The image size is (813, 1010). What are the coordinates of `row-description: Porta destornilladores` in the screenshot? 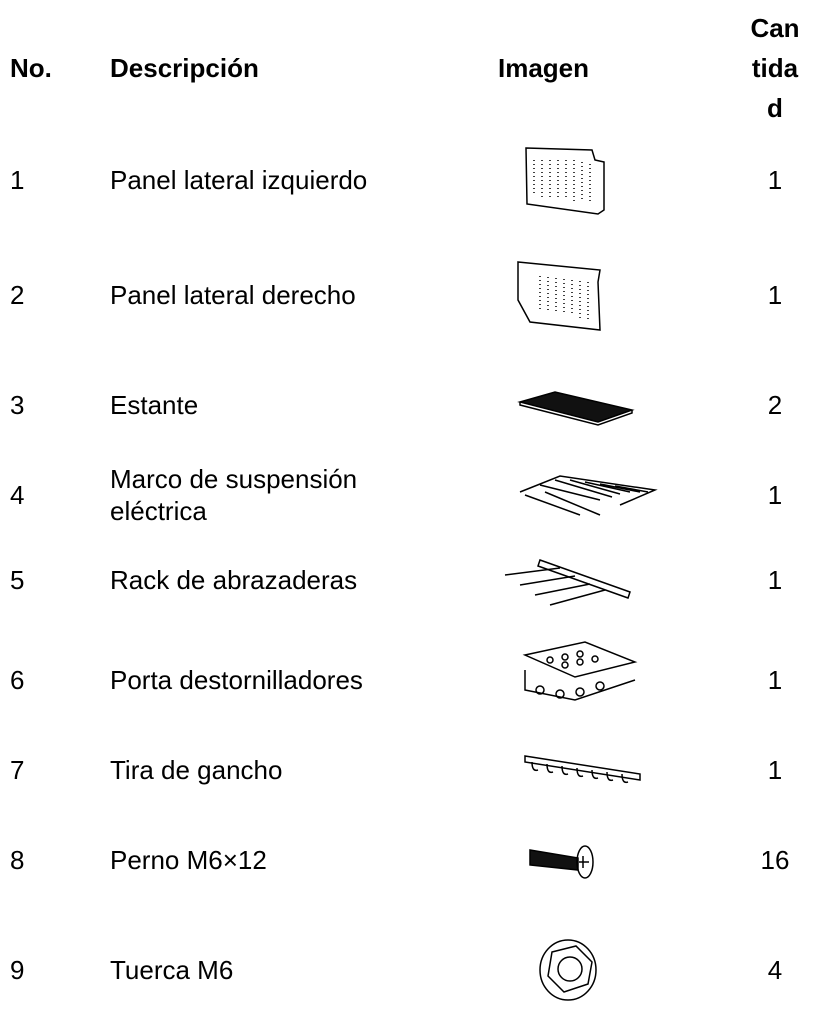 It's located at (236, 680).